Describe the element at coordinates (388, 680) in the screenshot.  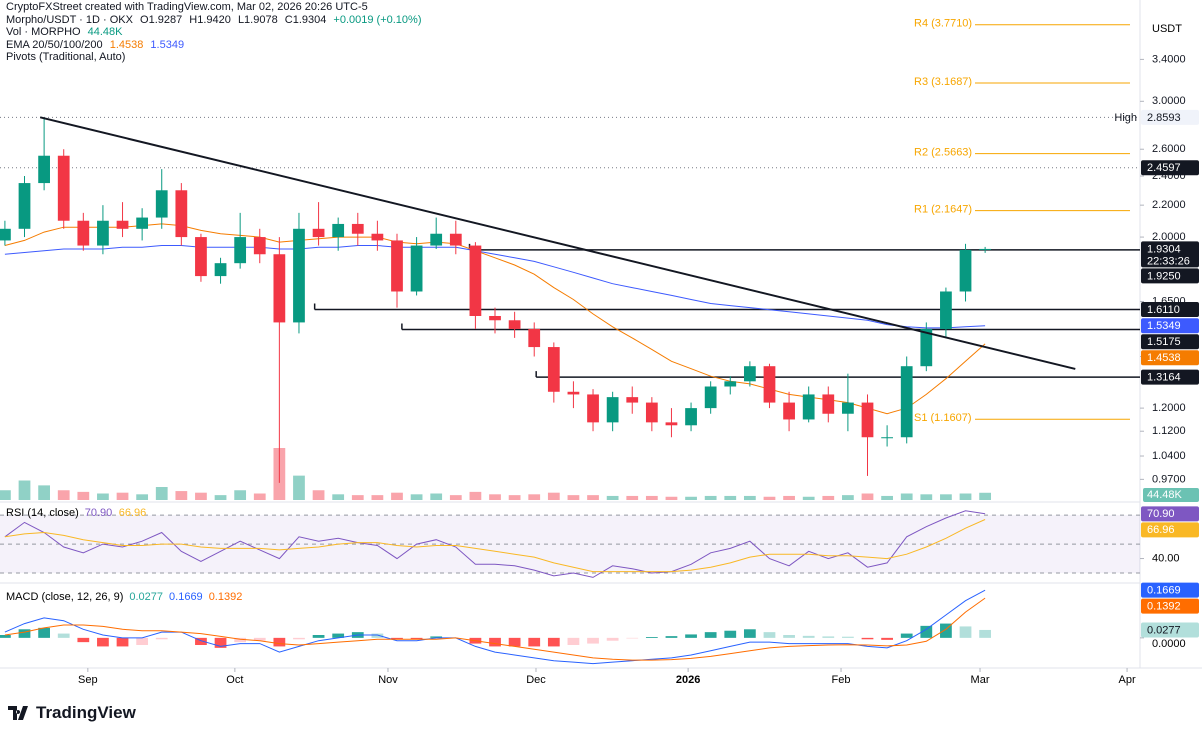
I see `x-tick-label: Nov` at that location.